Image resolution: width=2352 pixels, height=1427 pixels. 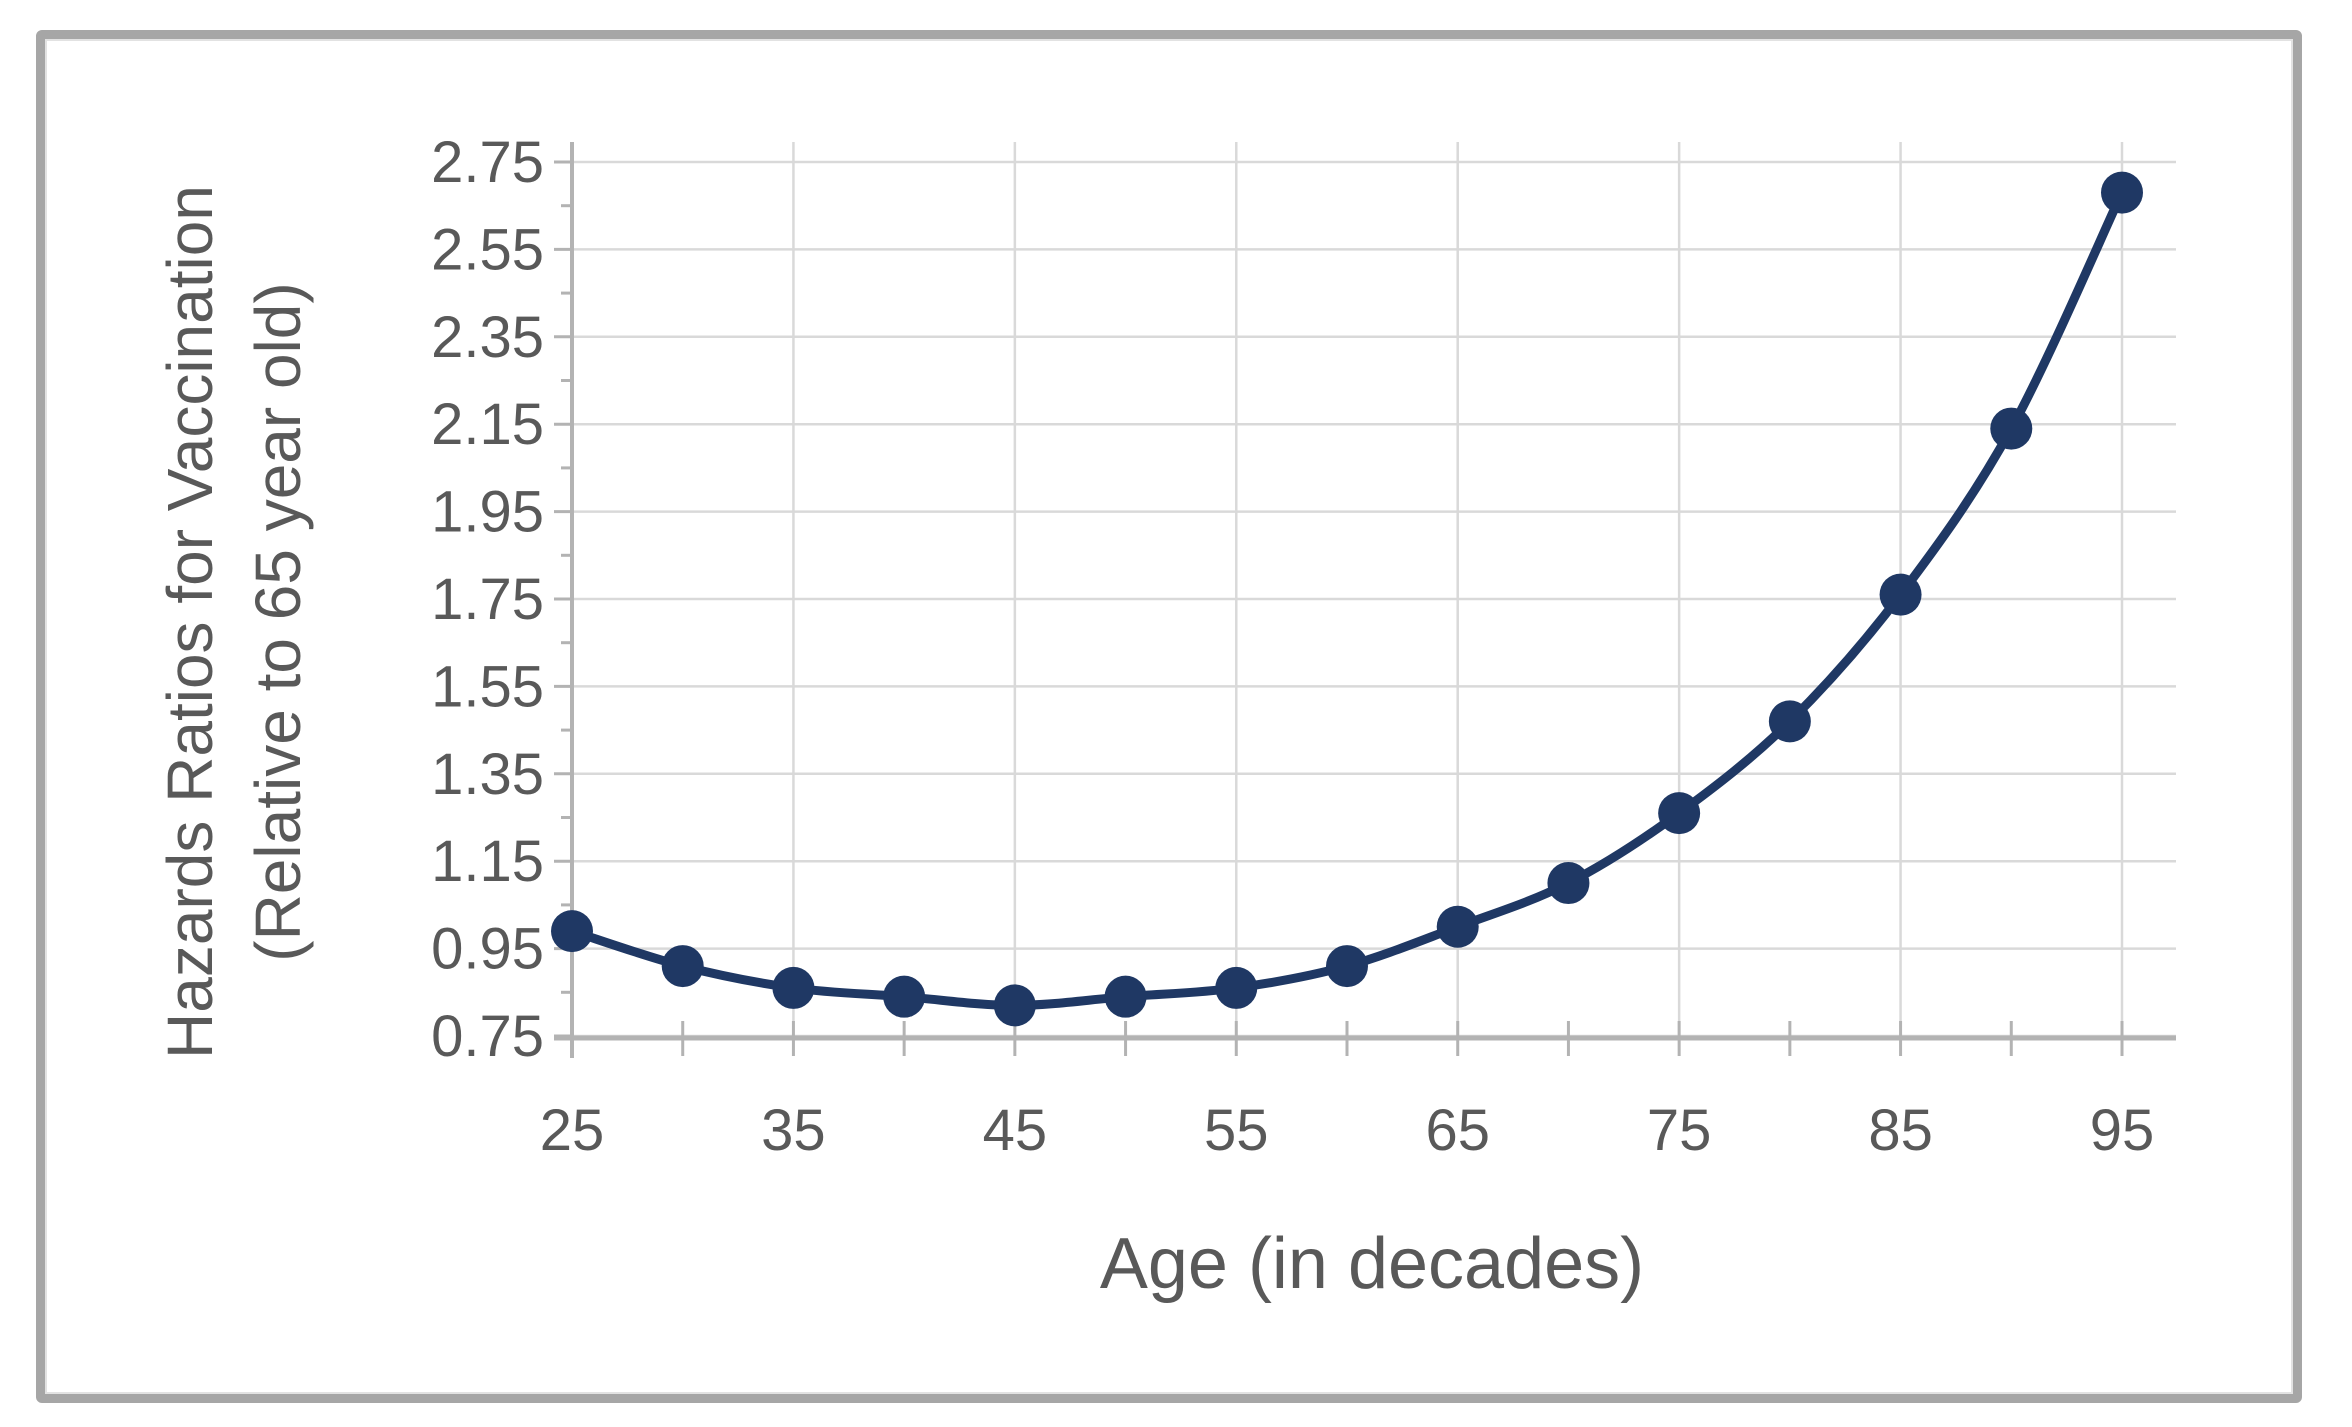 I want to click on y-tick-label: 2.75, so click(x=487, y=162).